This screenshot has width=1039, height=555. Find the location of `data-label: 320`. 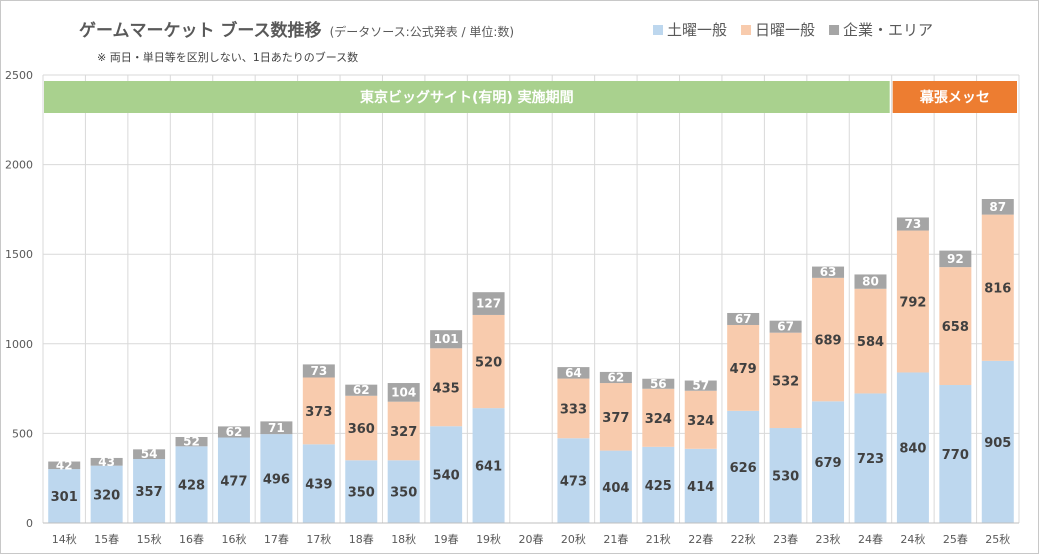

data-label: 320 is located at coordinates (106, 495).